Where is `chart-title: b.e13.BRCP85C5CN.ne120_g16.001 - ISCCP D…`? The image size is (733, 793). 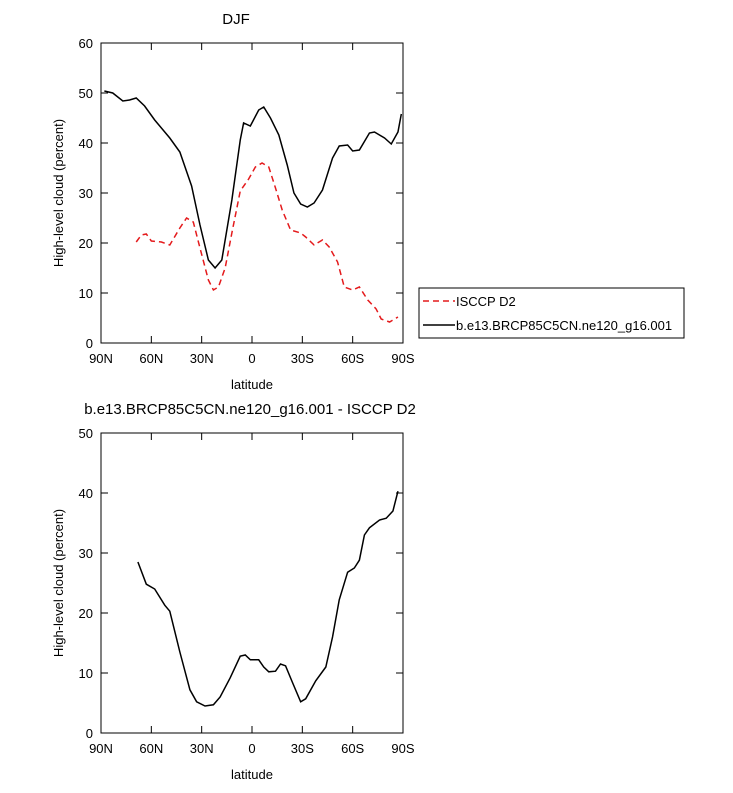 chart-title: b.e13.BRCP85C5CN.ne120_g16.001 - ISCCP D… is located at coordinates (250, 409).